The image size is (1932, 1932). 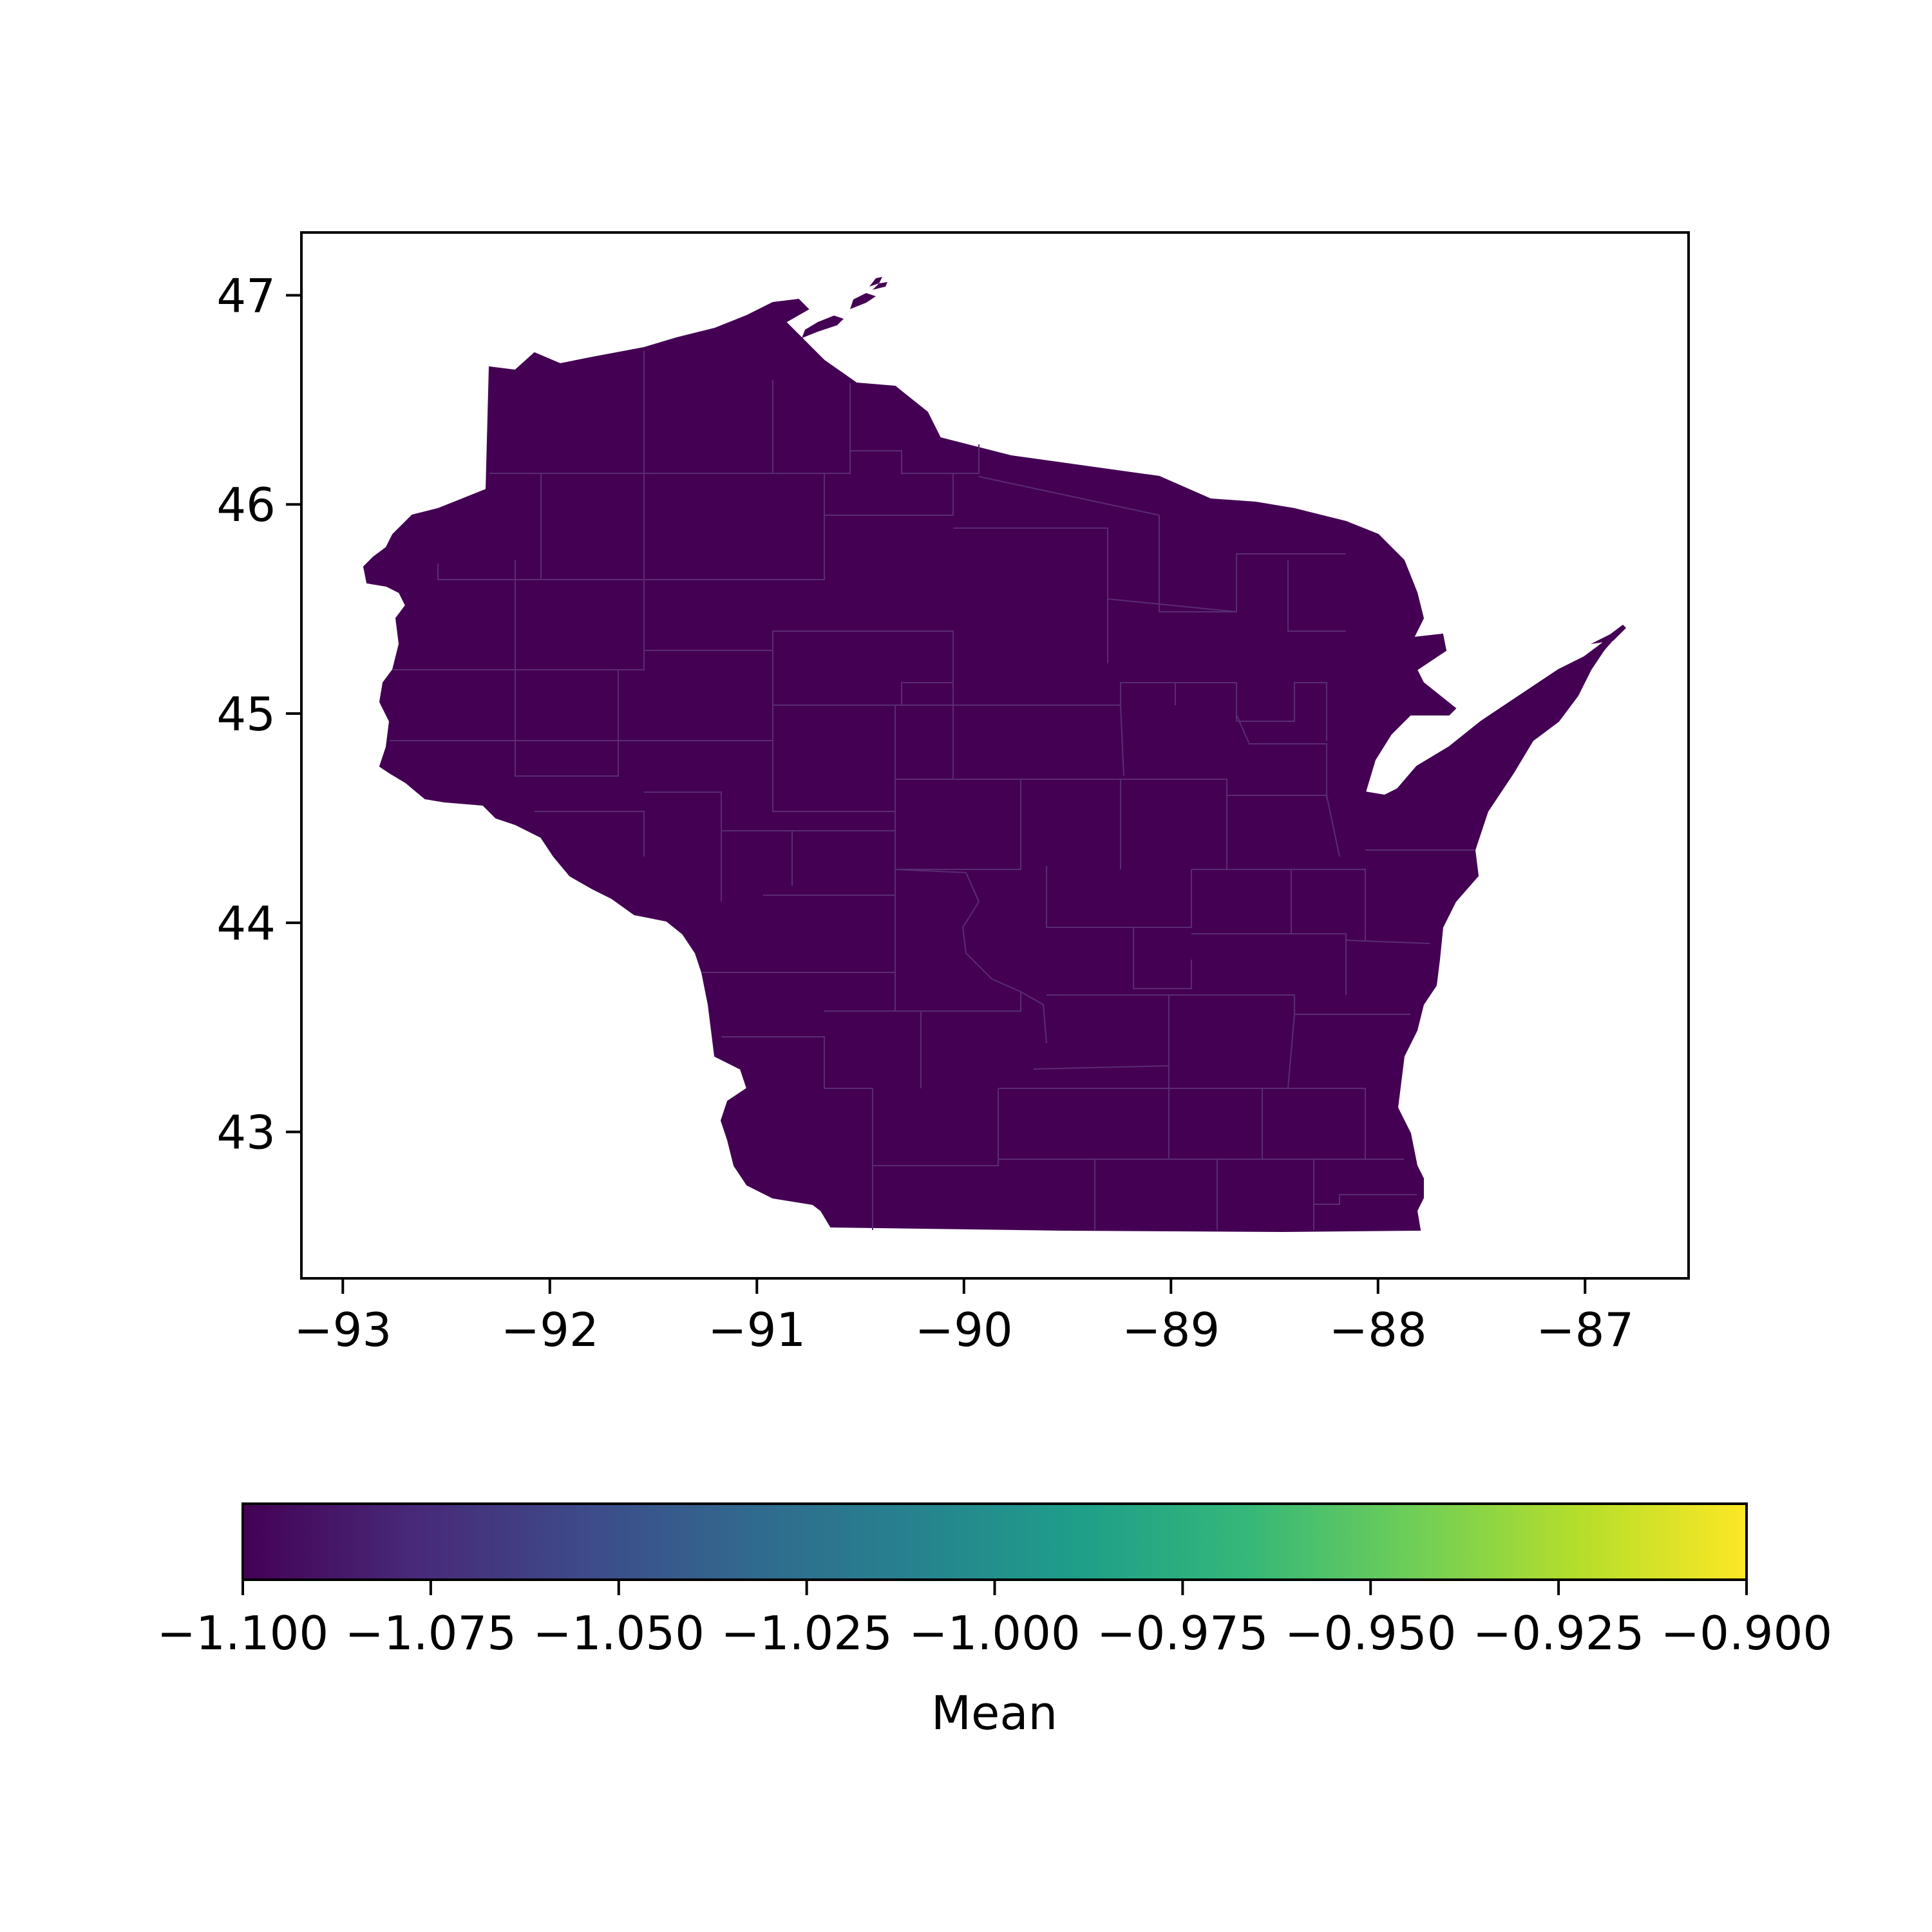 I want to click on y-tick-label: 44, so click(x=246, y=923).